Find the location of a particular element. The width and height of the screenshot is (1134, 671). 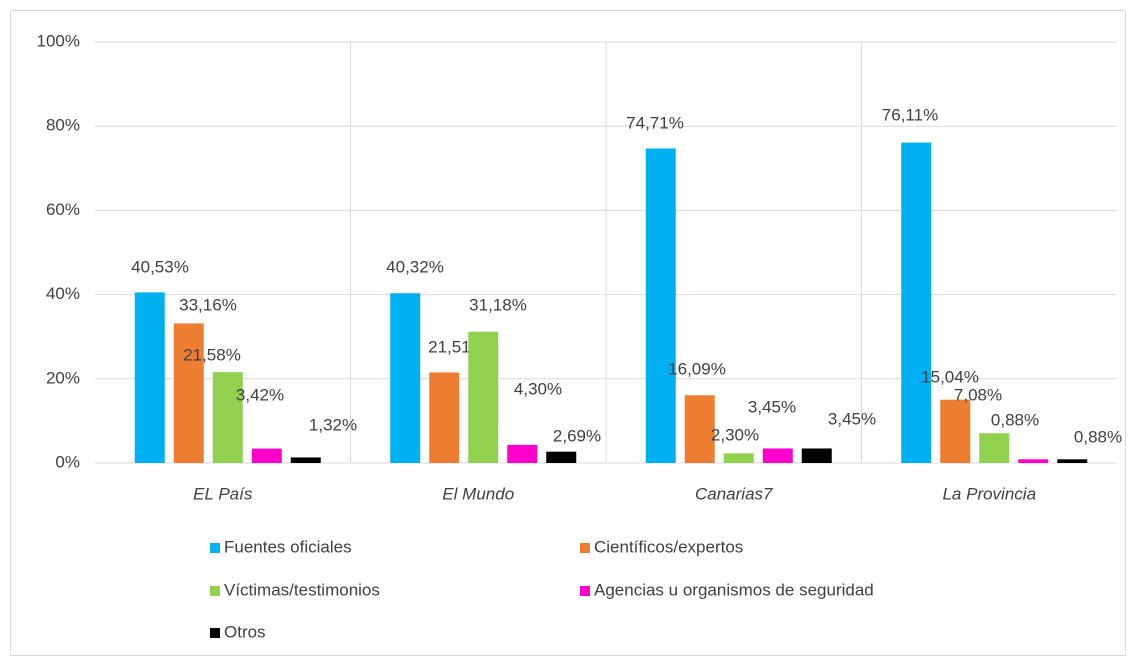

y-tick-label: 40% is located at coordinates (63, 293).